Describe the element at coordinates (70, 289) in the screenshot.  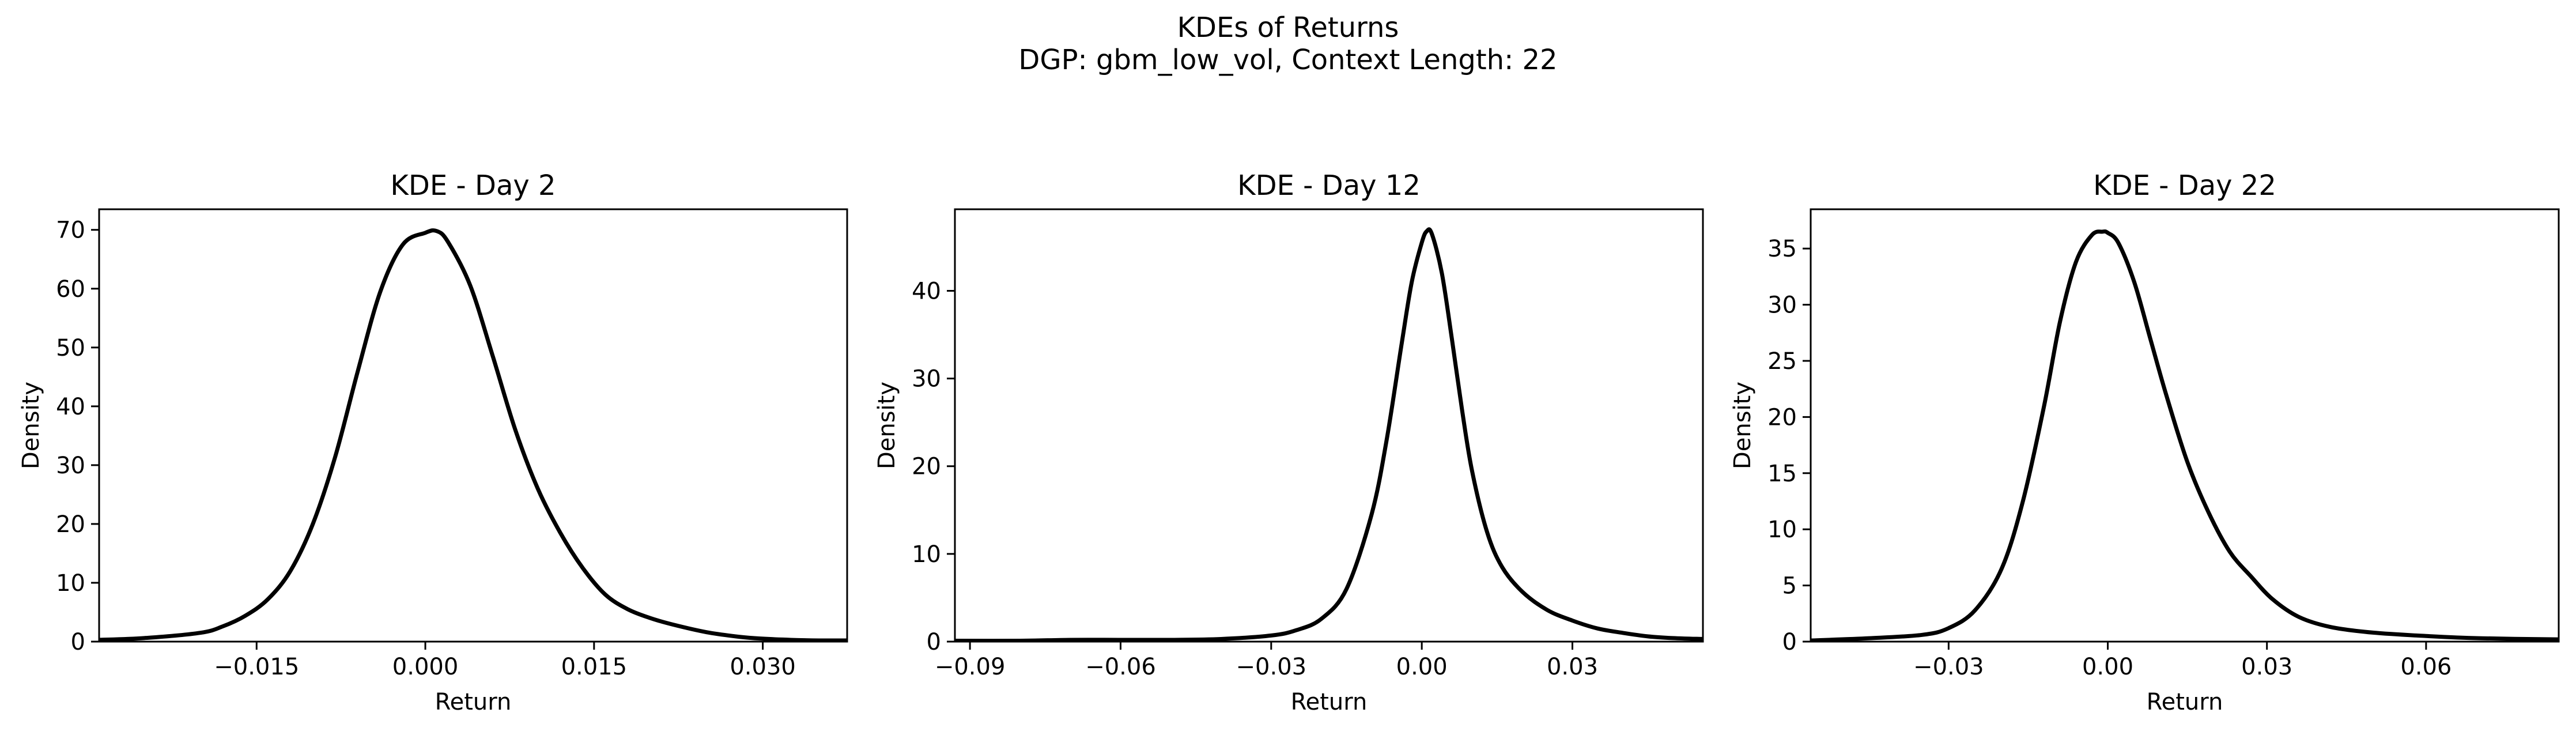
I see `y-tick-label: 60` at that location.